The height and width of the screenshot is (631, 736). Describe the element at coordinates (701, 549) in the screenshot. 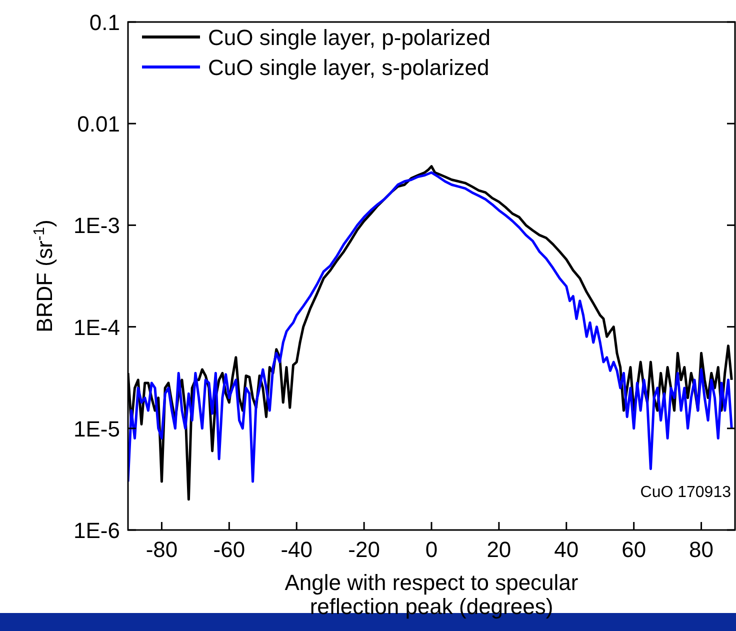

I see `x-tick-label: 80` at that location.